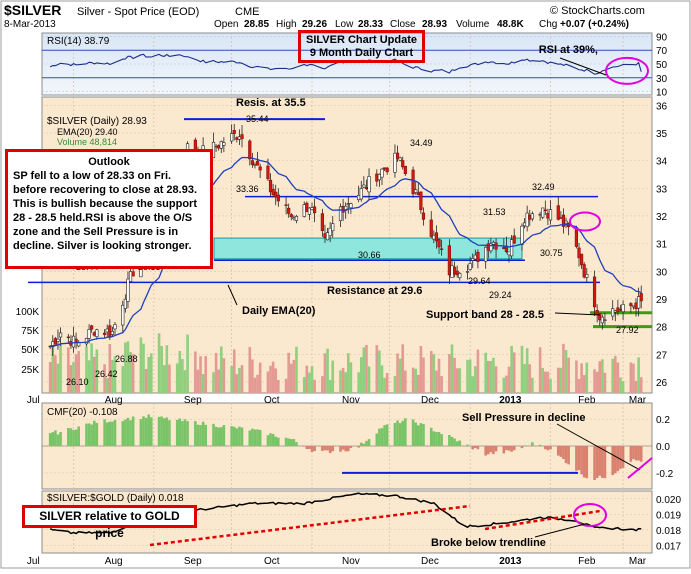 The width and height of the screenshot is (691, 574). What do you see at coordinates (103, 218) in the screenshot?
I see `outlook-line-4: 28 - 28.5 held.RSI is above the O/S` at bounding box center [103, 218].